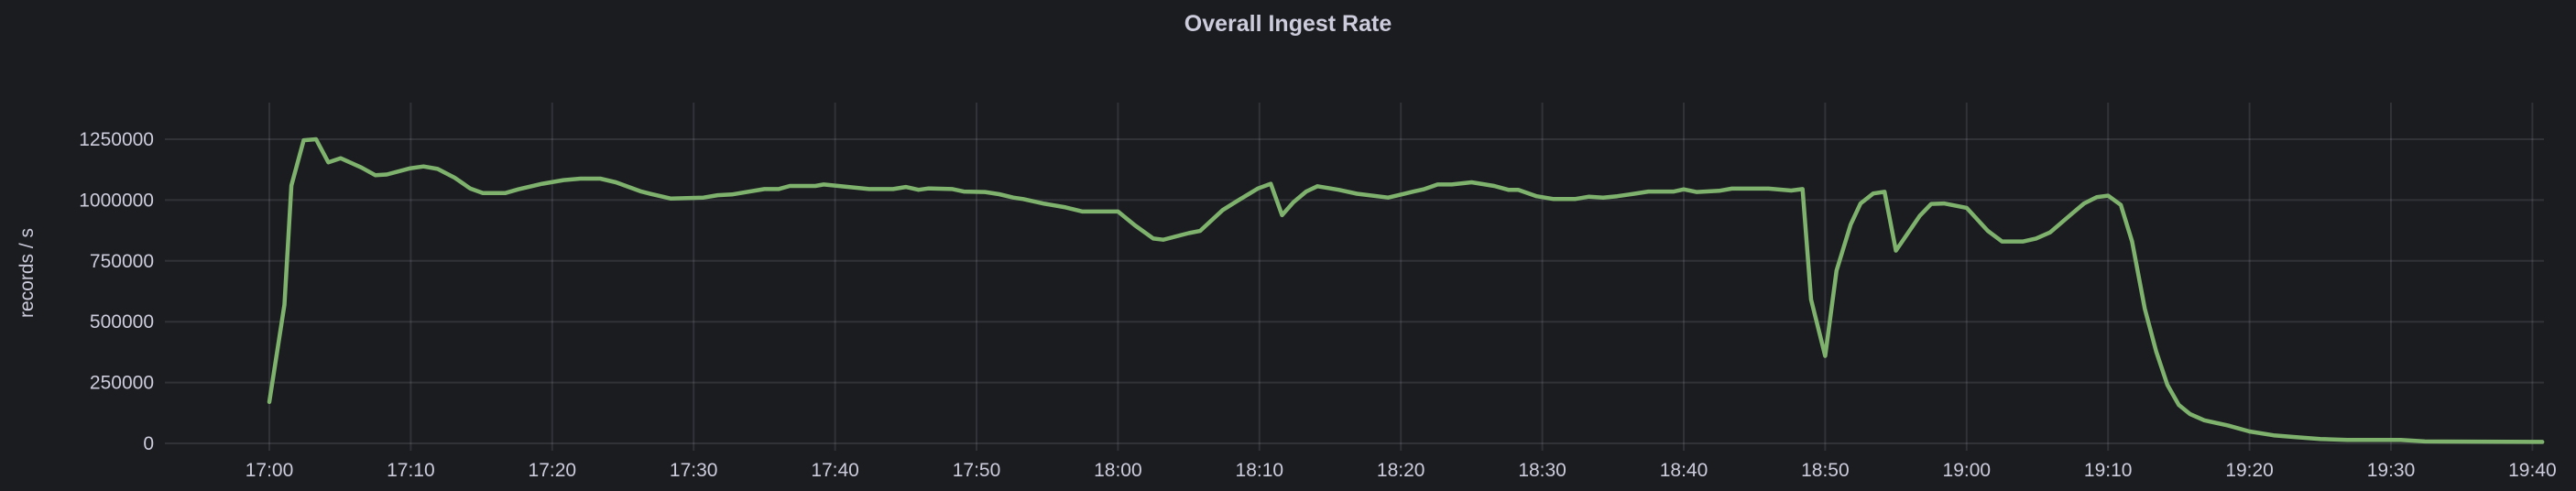  I want to click on x-tick-label: 18:30, so click(1542, 470).